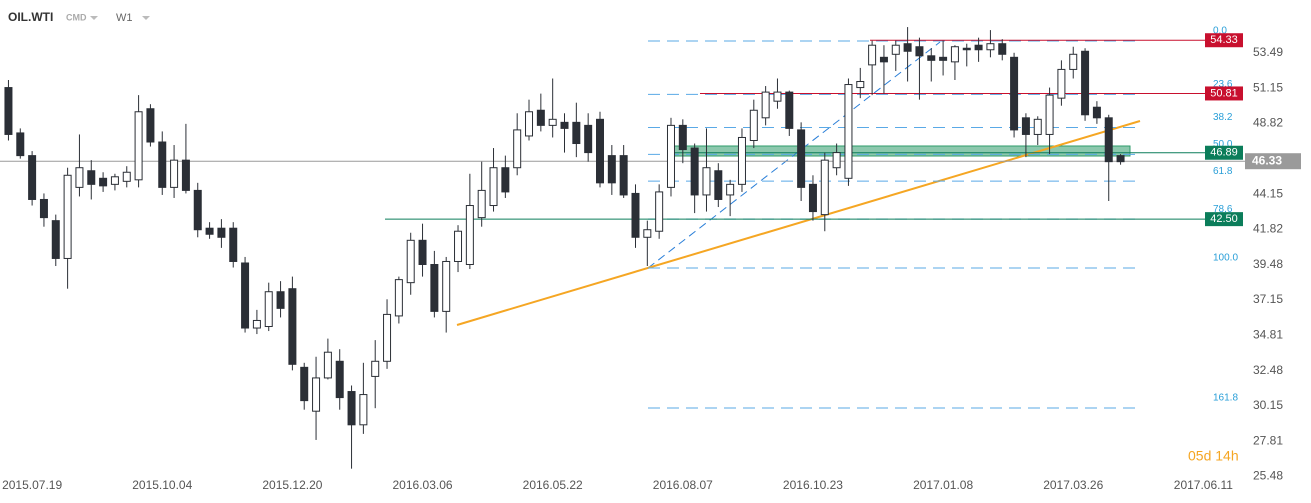 The width and height of the screenshot is (1311, 503). Describe the element at coordinates (1223, 171) in the screenshot. I see `fib-label: 61.8` at that location.